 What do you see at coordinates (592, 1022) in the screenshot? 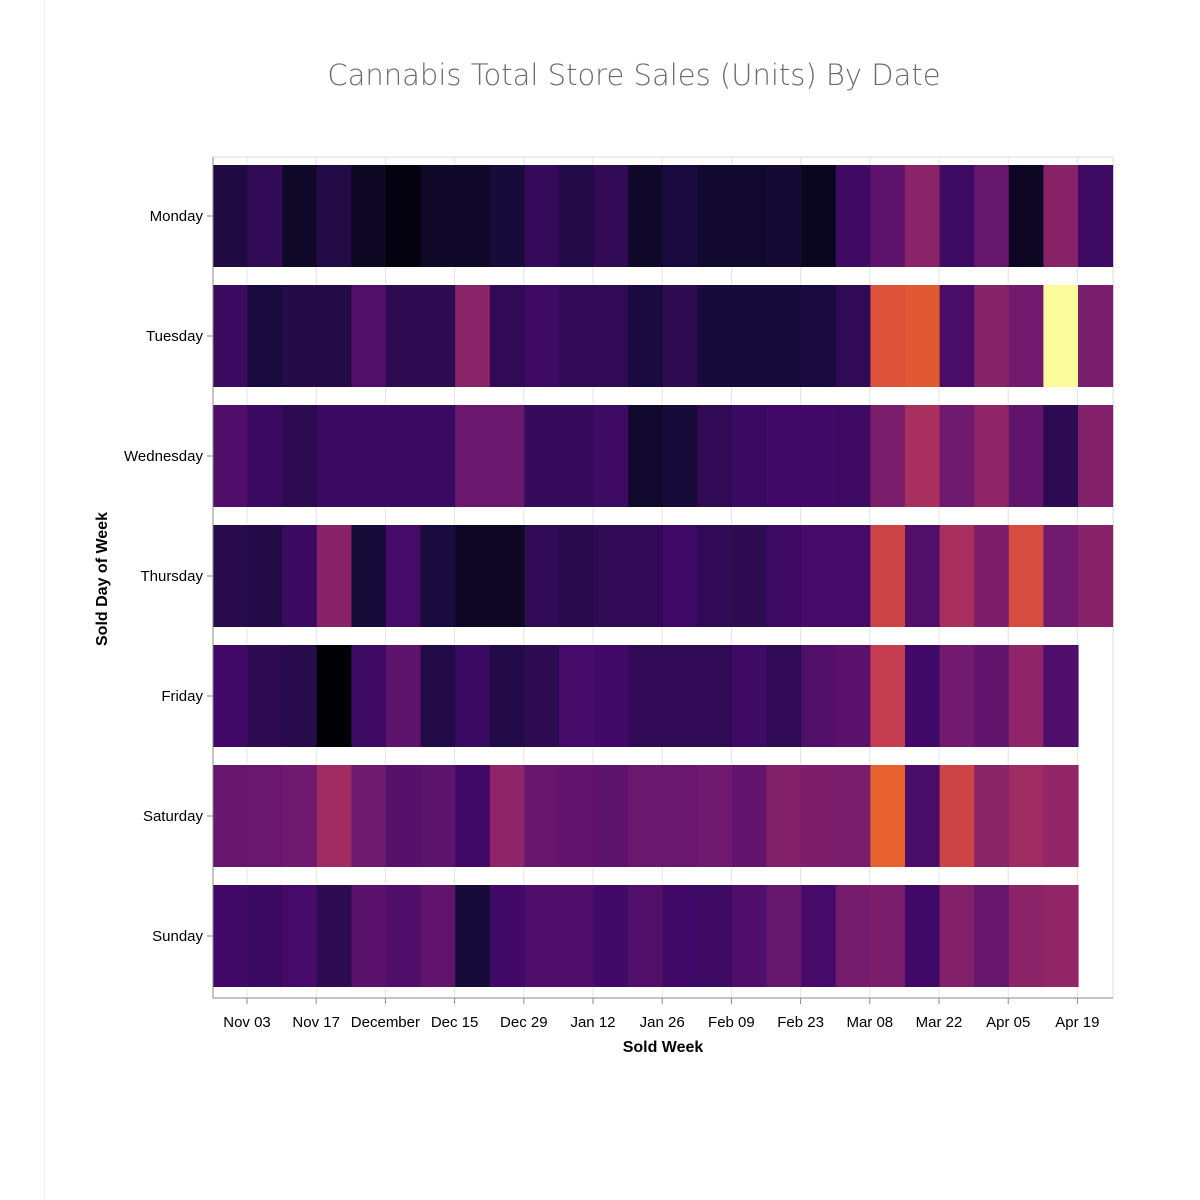
I see `x-tick-label: Jan 12` at bounding box center [592, 1022].